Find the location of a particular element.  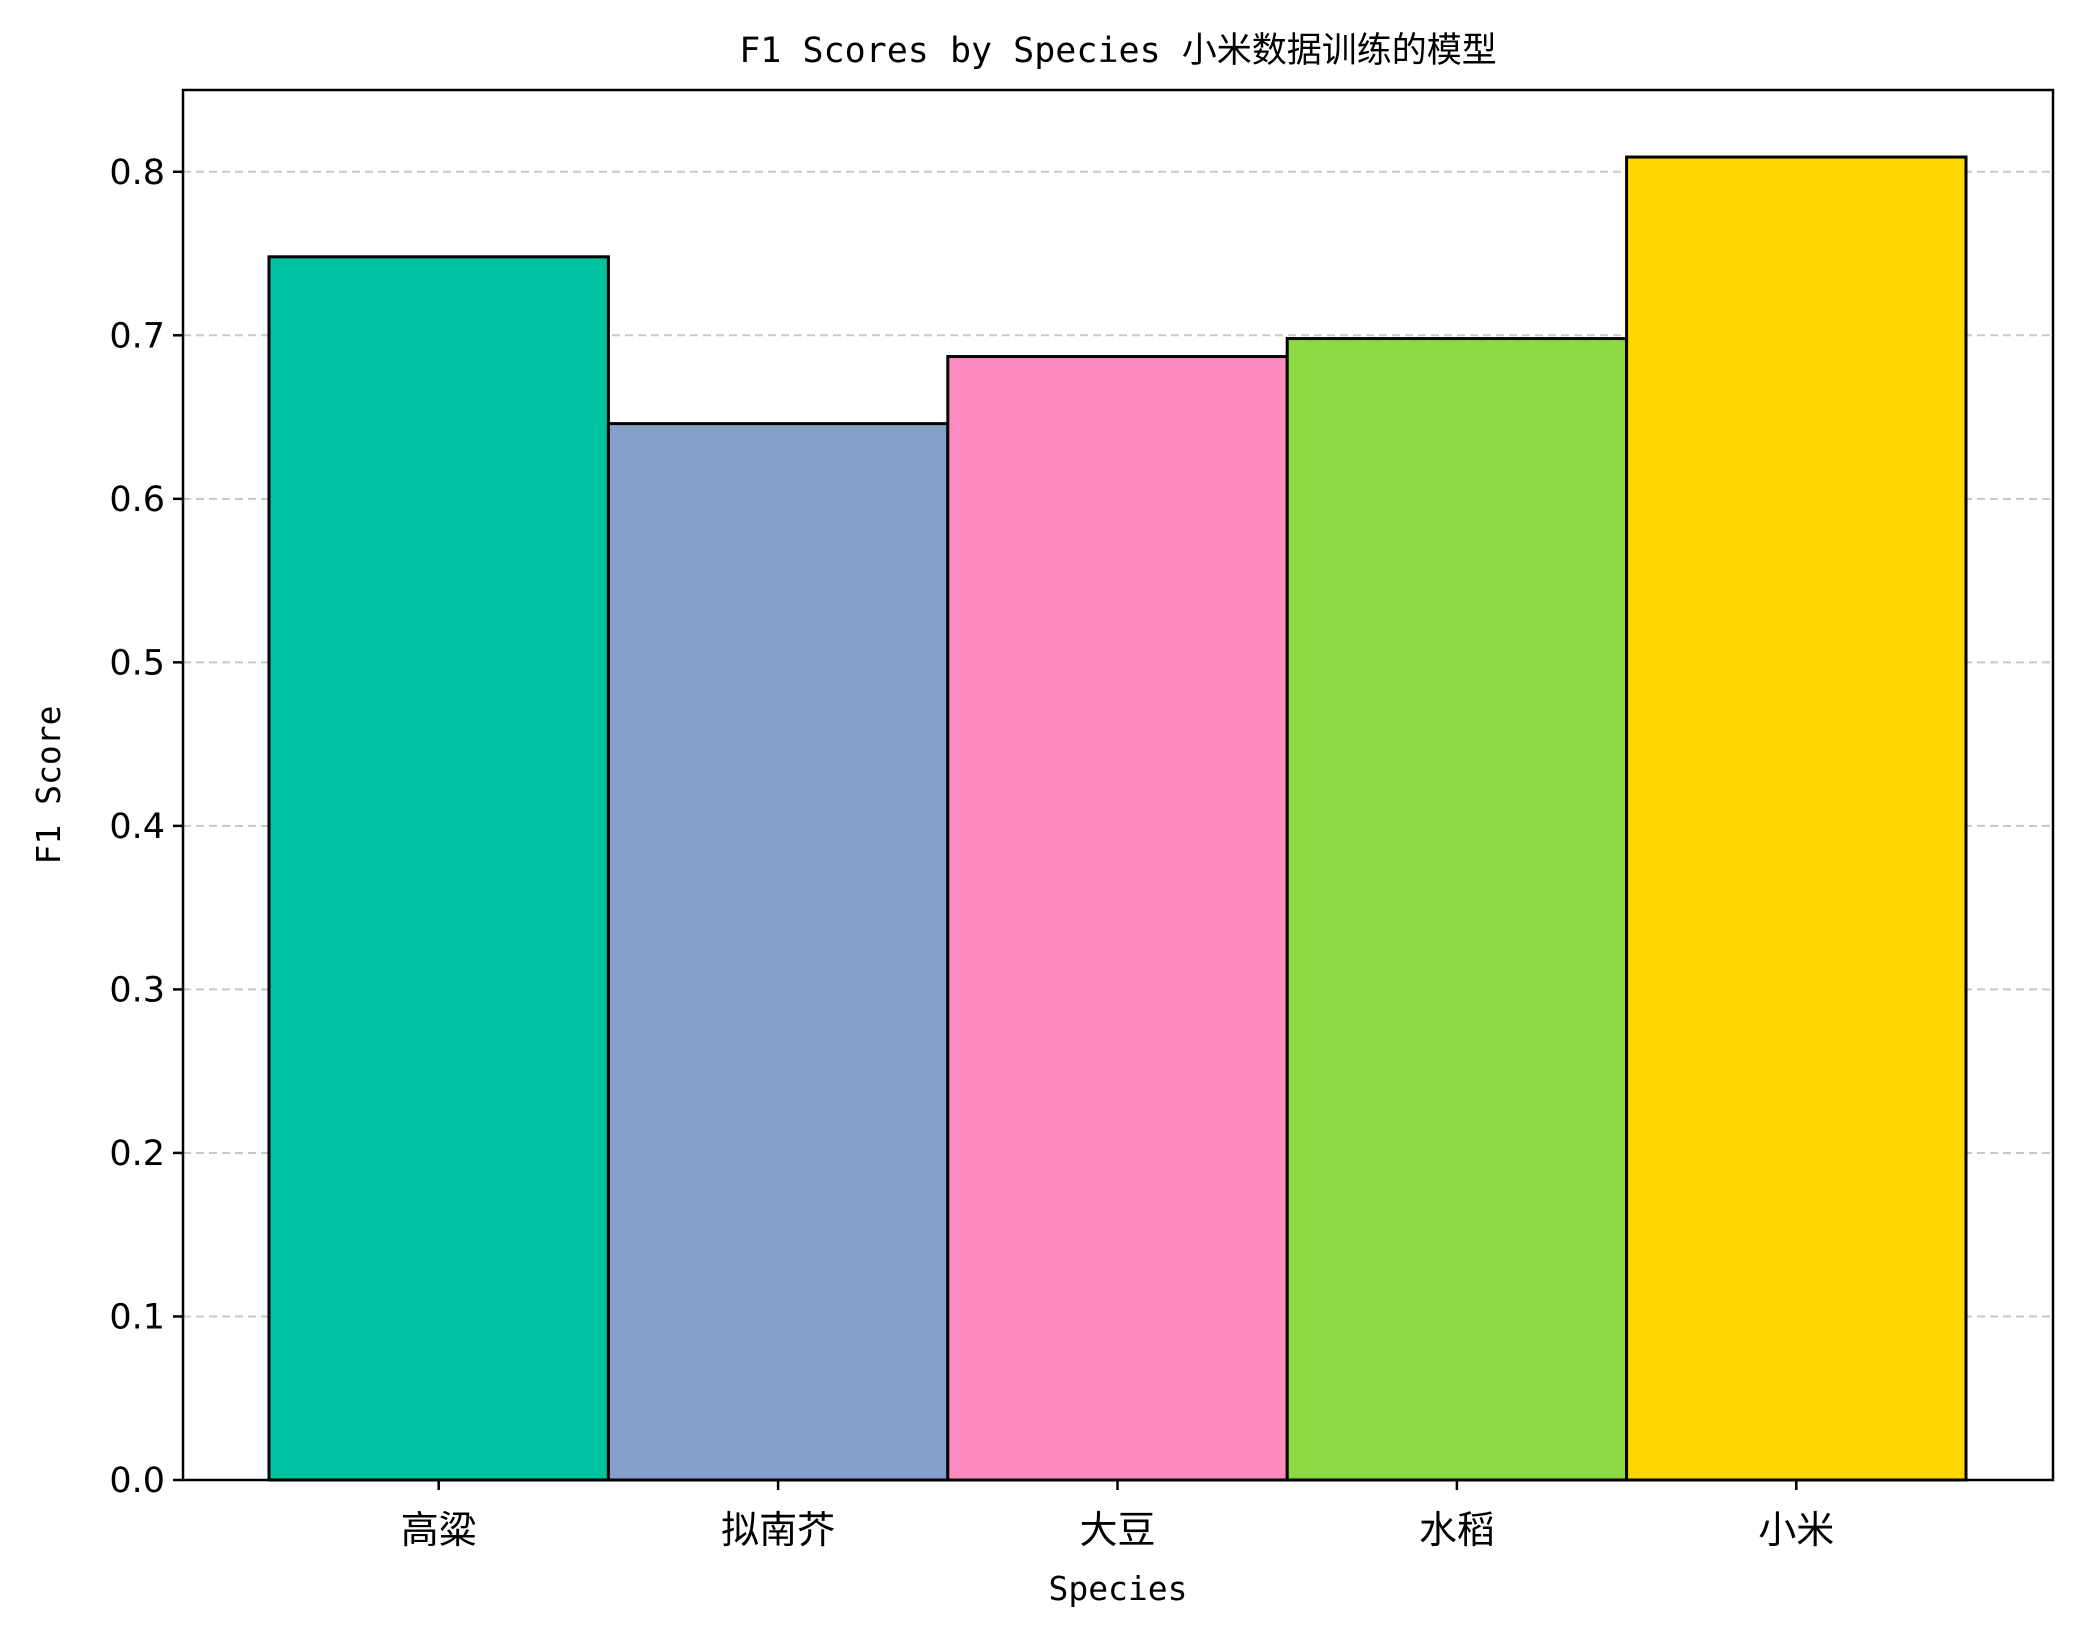

y-tick-label: 0.3 is located at coordinates (137, 990).